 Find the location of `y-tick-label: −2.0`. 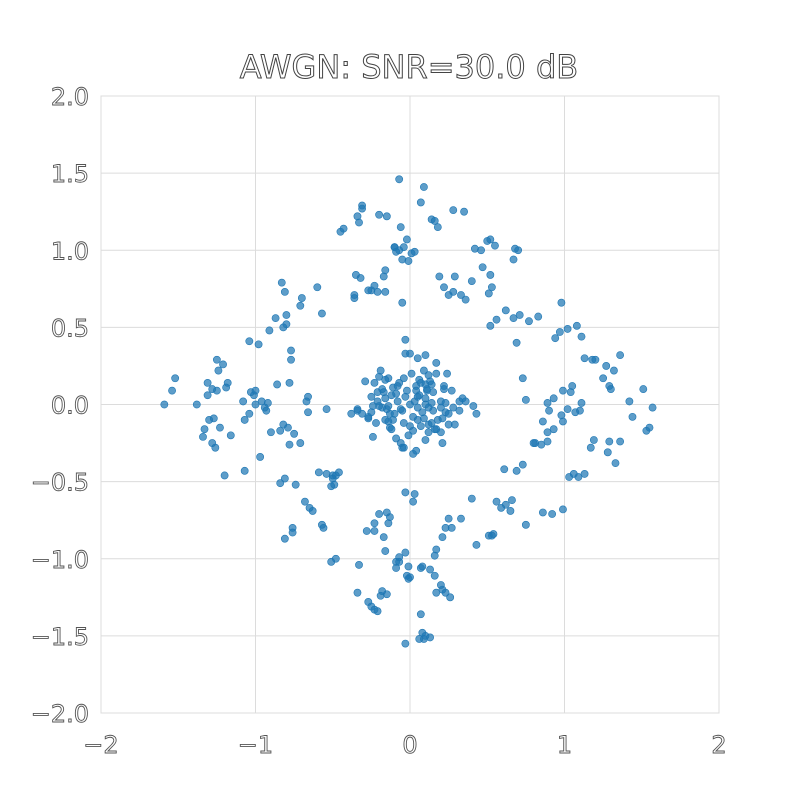

y-tick-label: −2.0 is located at coordinates (60, 714).